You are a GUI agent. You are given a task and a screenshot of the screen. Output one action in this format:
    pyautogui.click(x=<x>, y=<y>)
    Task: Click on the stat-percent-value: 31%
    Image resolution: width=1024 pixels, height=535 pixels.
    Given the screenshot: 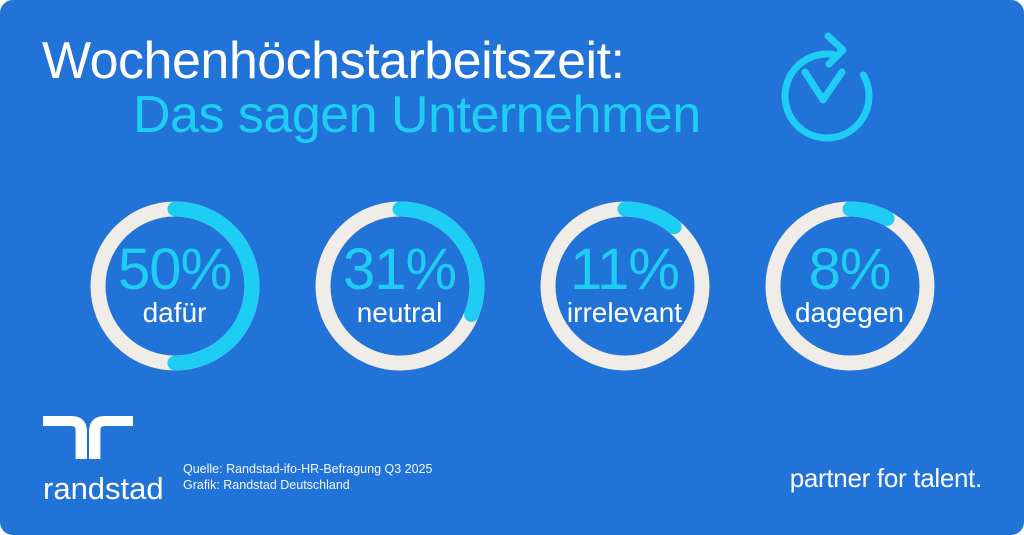 What is the action you would take?
    pyautogui.click(x=399, y=269)
    